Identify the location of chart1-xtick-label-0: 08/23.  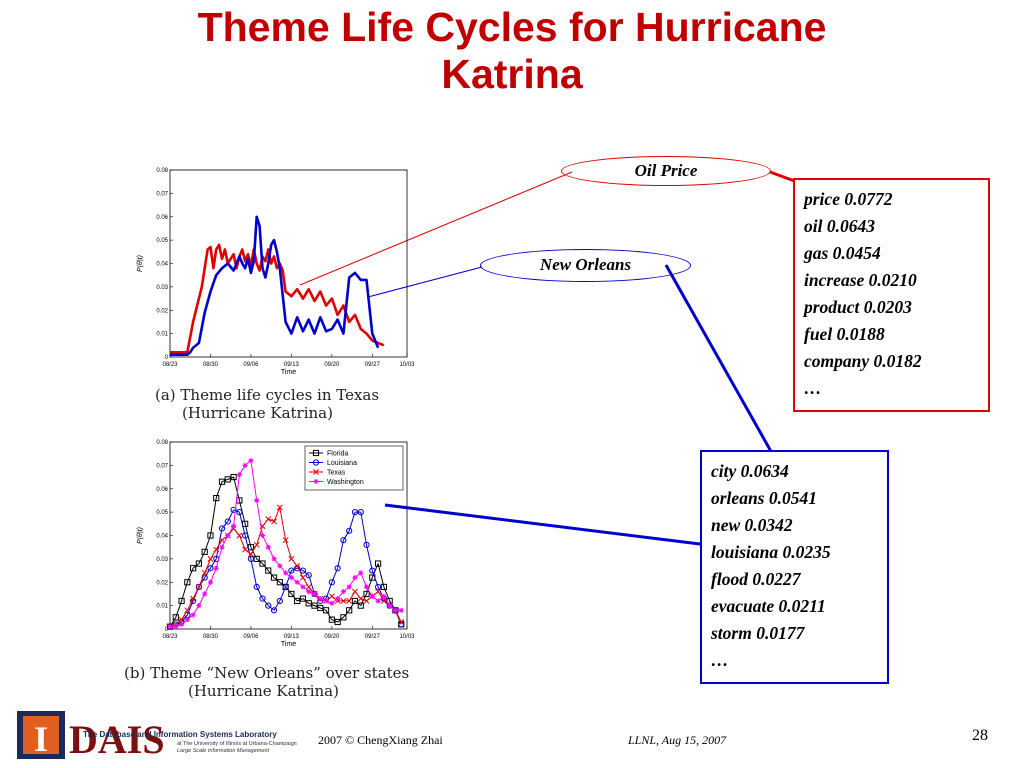
(170, 637).